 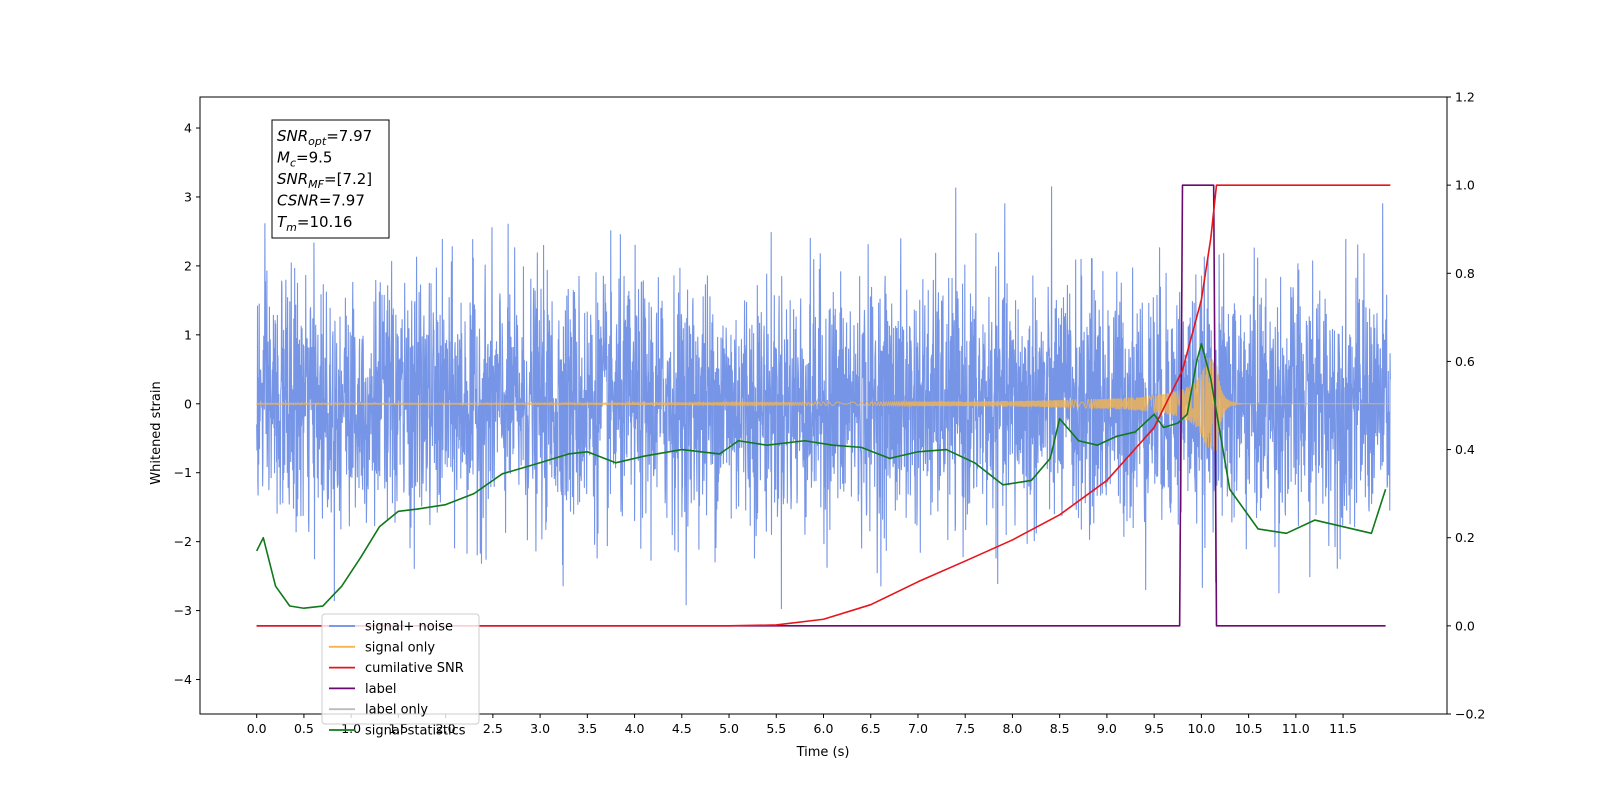 What do you see at coordinates (400, 647) in the screenshot?
I see `legend-entry: signal only` at bounding box center [400, 647].